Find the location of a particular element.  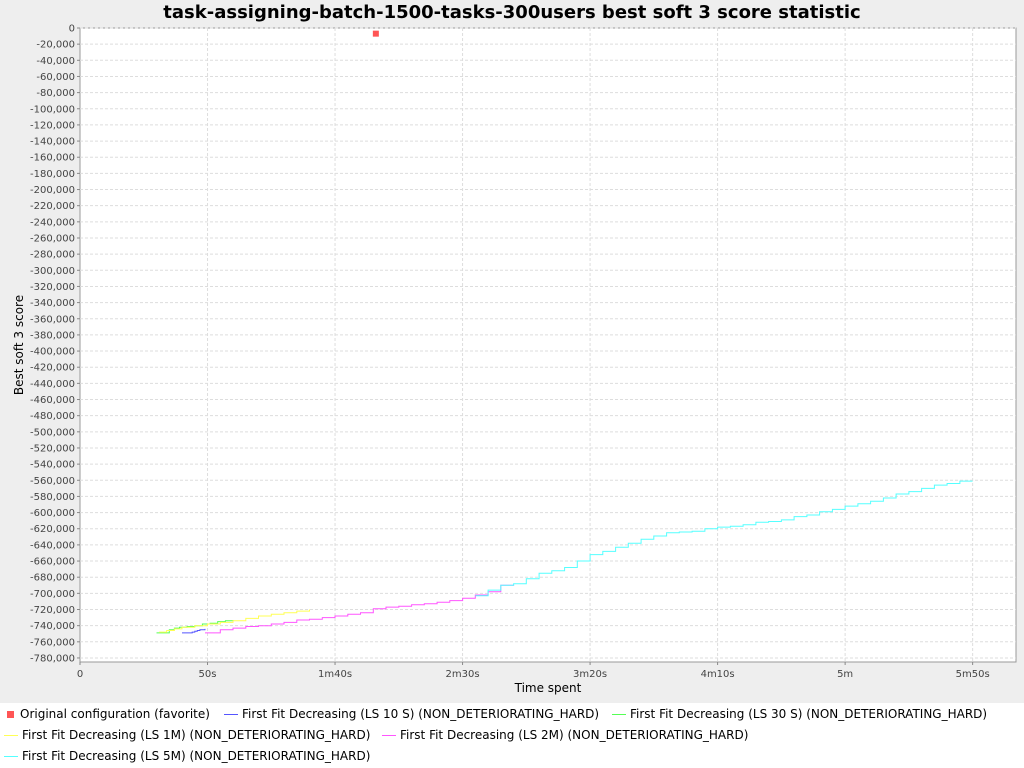

y-tick-label: -240,000 is located at coordinates (52, 222).